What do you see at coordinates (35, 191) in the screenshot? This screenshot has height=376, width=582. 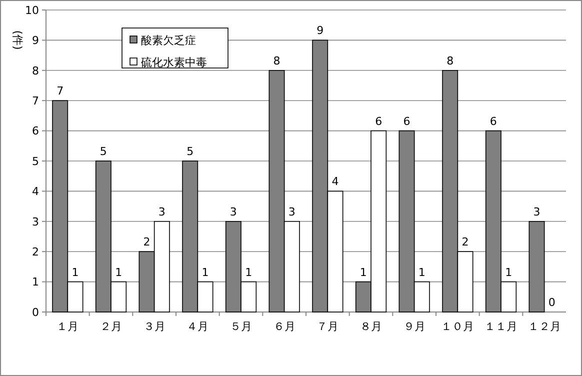 I see `y-tick-label: 4` at bounding box center [35, 191].